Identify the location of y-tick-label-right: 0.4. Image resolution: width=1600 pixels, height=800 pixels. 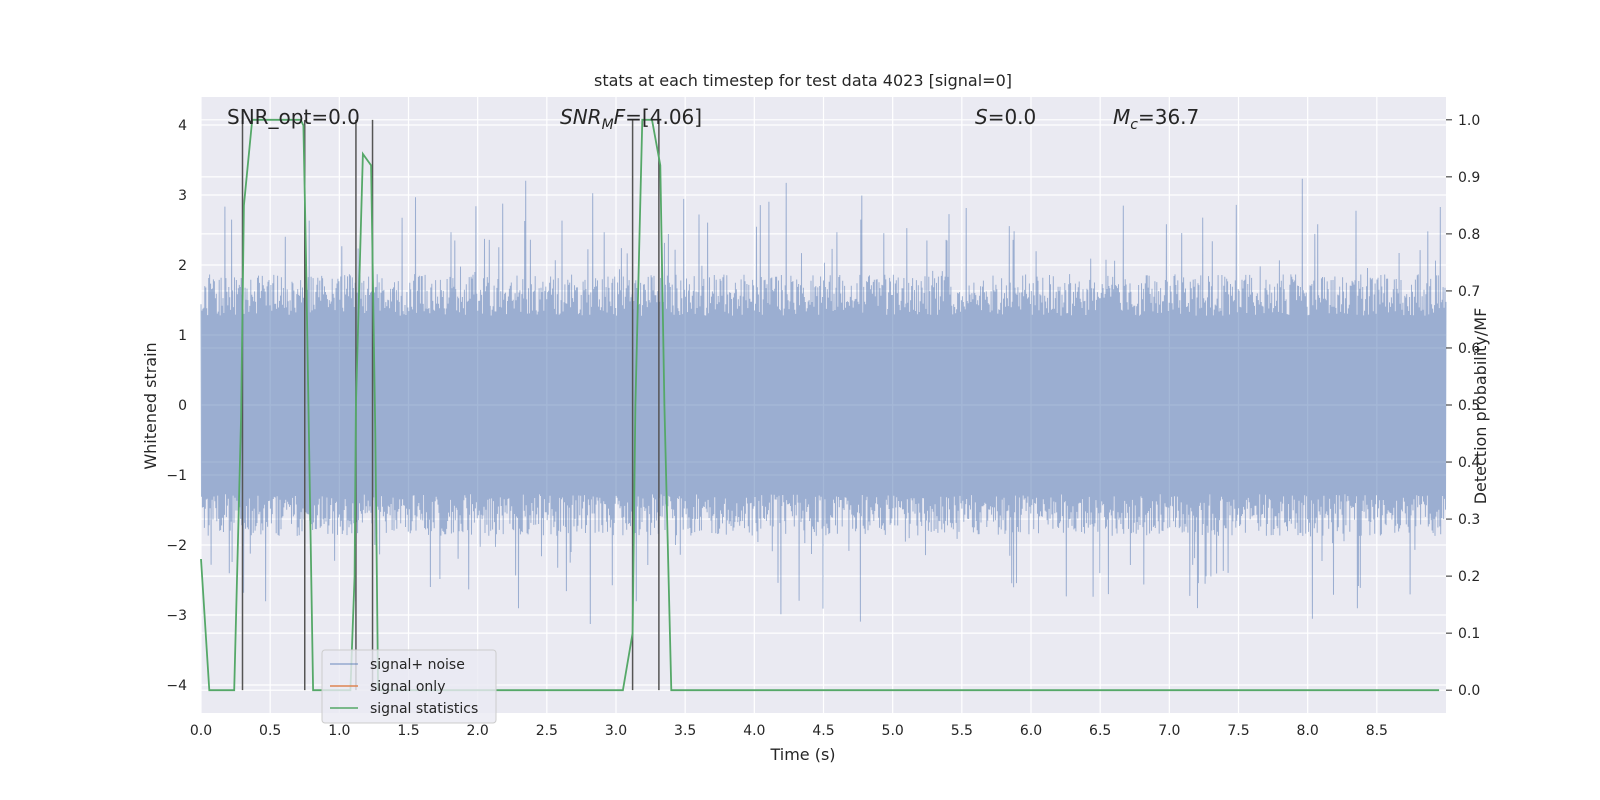
(1469, 463).